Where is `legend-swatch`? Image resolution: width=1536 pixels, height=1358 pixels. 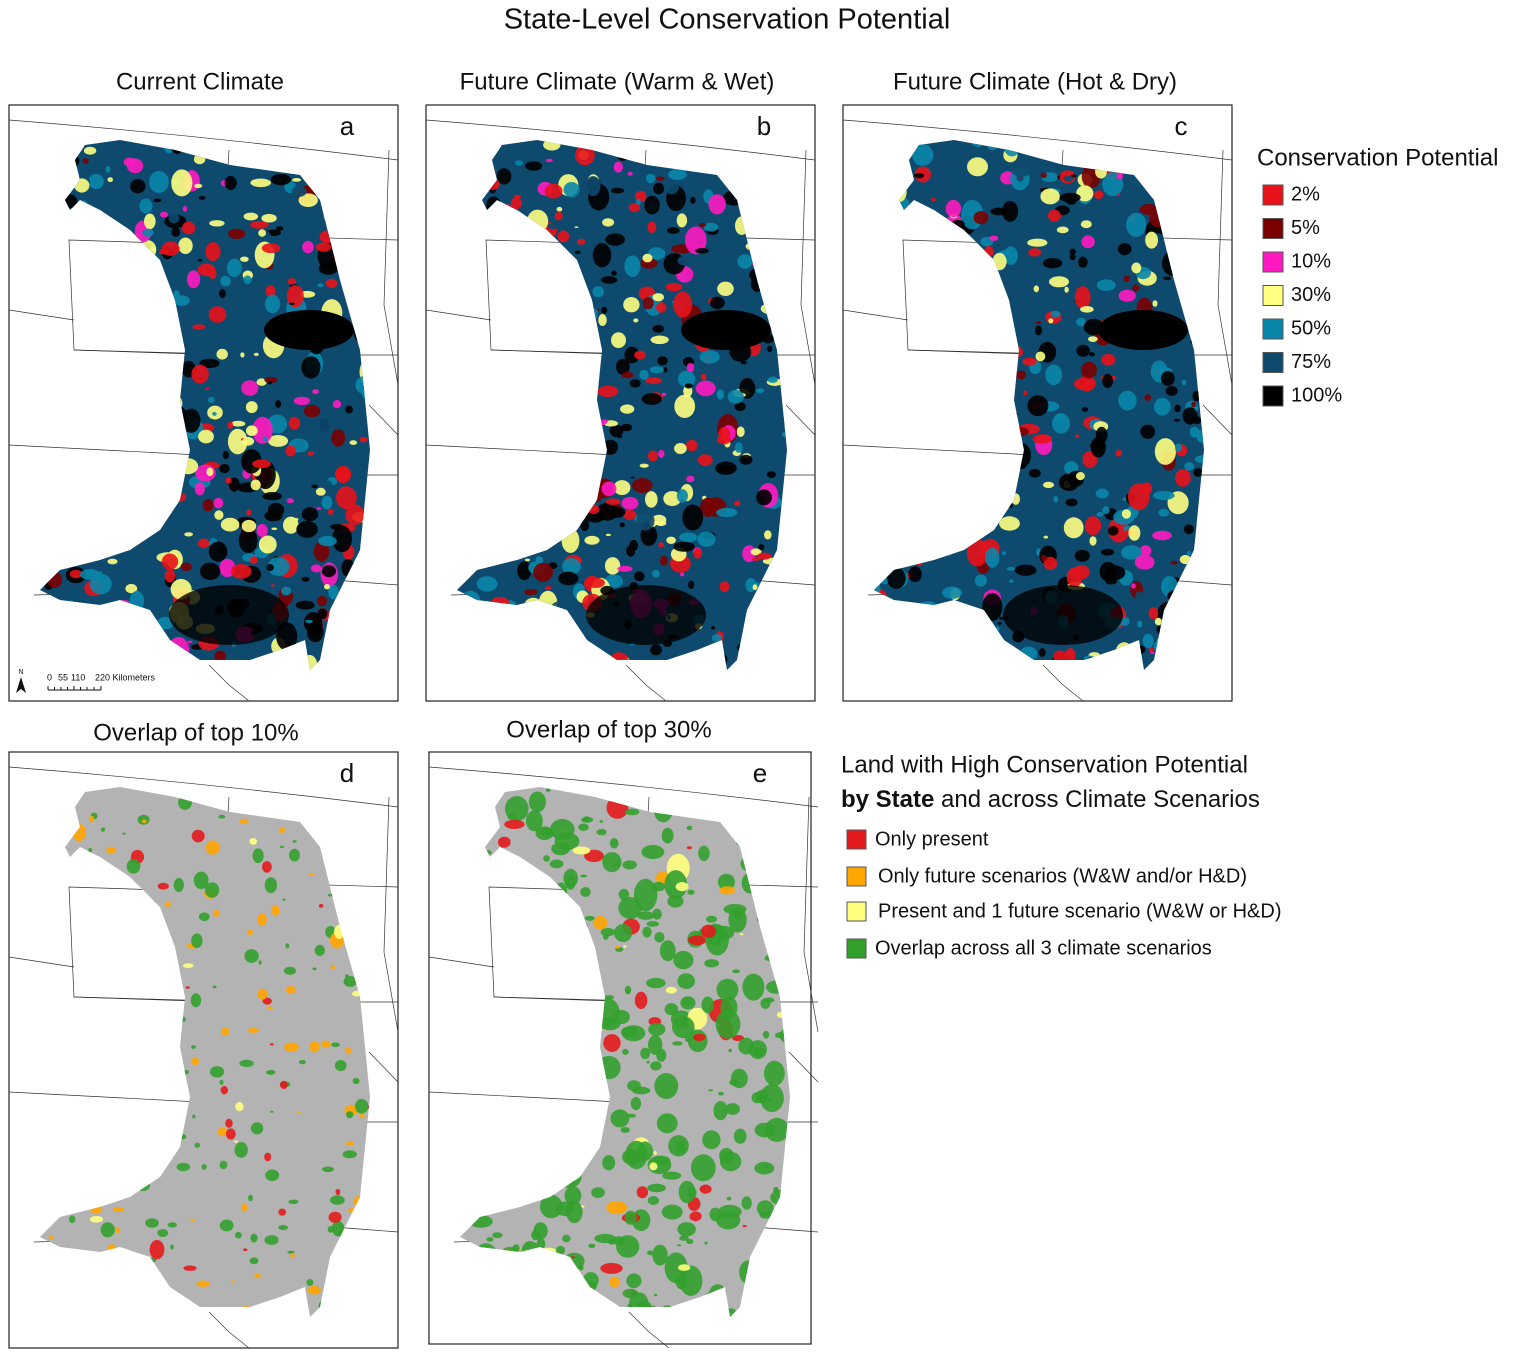
legend-swatch is located at coordinates (1273, 329).